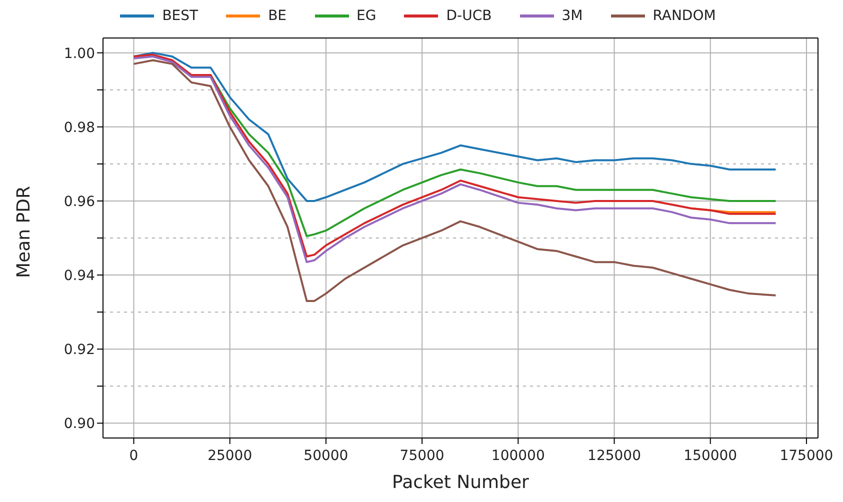 The image size is (843, 502). What do you see at coordinates (518, 456) in the screenshot?
I see `x-tick-label: 100000` at bounding box center [518, 456].